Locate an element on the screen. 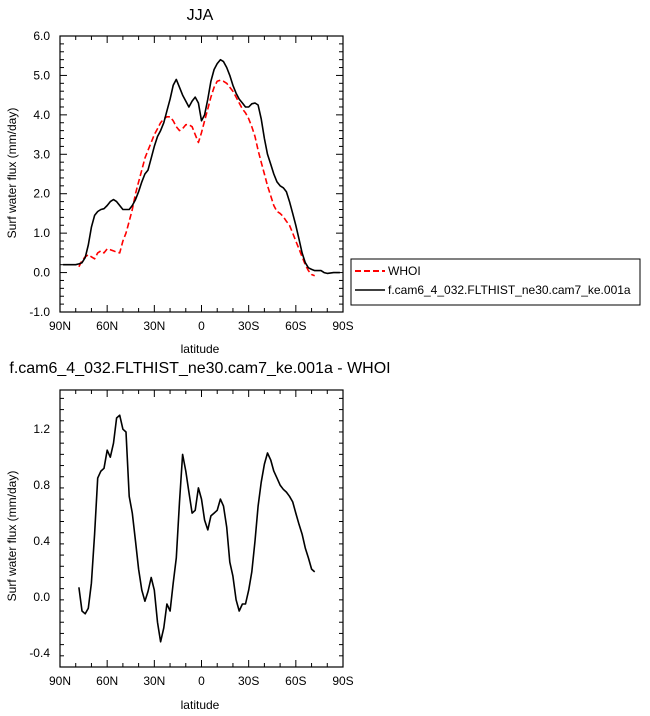 This screenshot has width=650, height=716. top-y-axis-label: Surf water flux (mm/day) is located at coordinates (12, 173).